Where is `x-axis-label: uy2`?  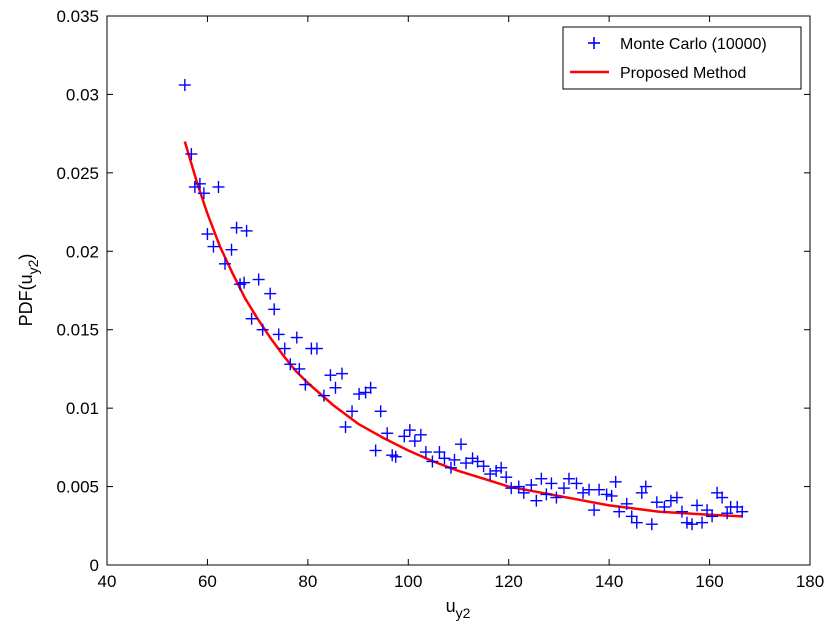 x-axis-label: uy2 is located at coordinates (458, 608).